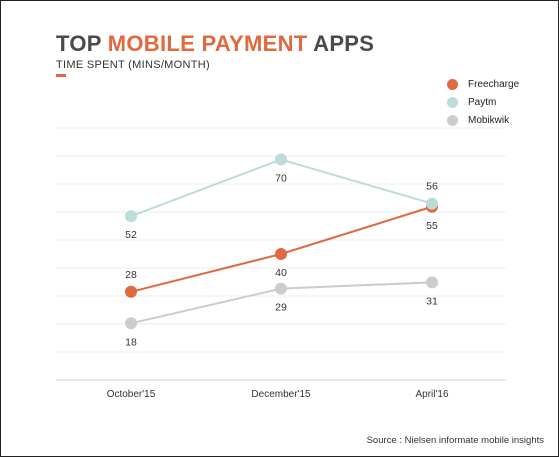  I want to click on title-part1: TOP, so click(82, 43).